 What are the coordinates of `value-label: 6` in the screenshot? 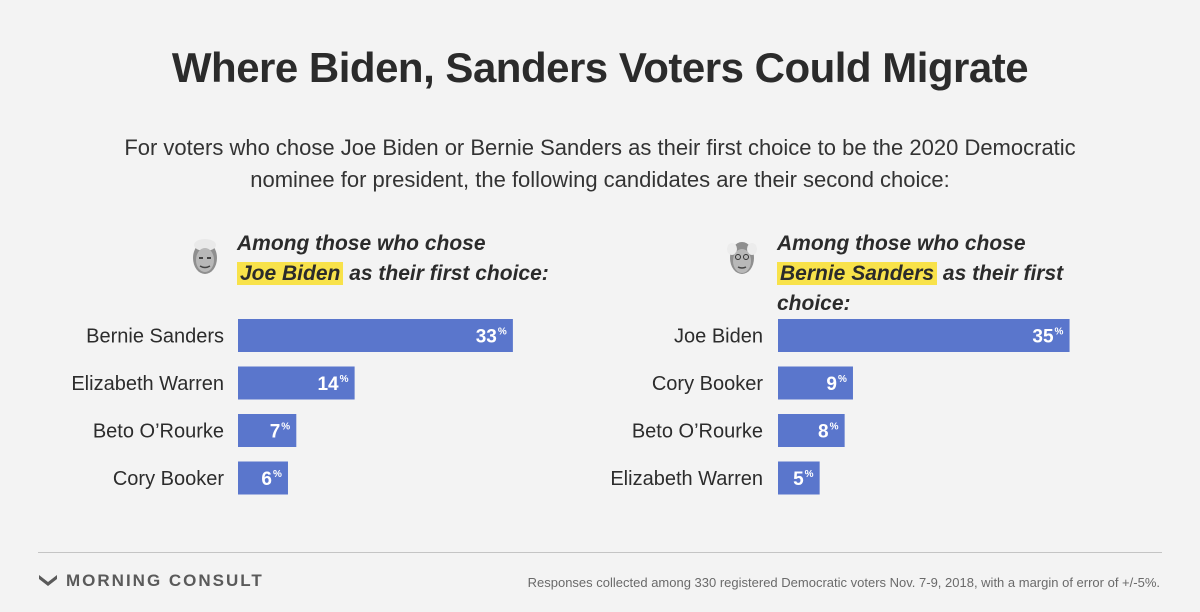 It's located at (266, 479).